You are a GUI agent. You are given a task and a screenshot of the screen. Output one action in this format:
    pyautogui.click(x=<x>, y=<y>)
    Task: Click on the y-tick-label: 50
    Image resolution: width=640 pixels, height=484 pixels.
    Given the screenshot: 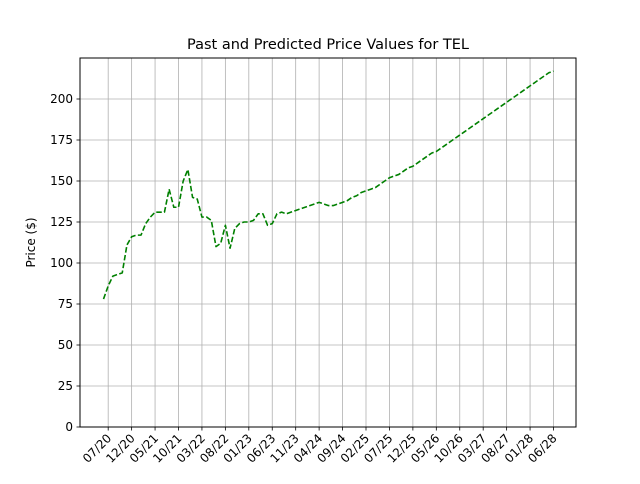 What is the action you would take?
    pyautogui.click(x=65, y=345)
    